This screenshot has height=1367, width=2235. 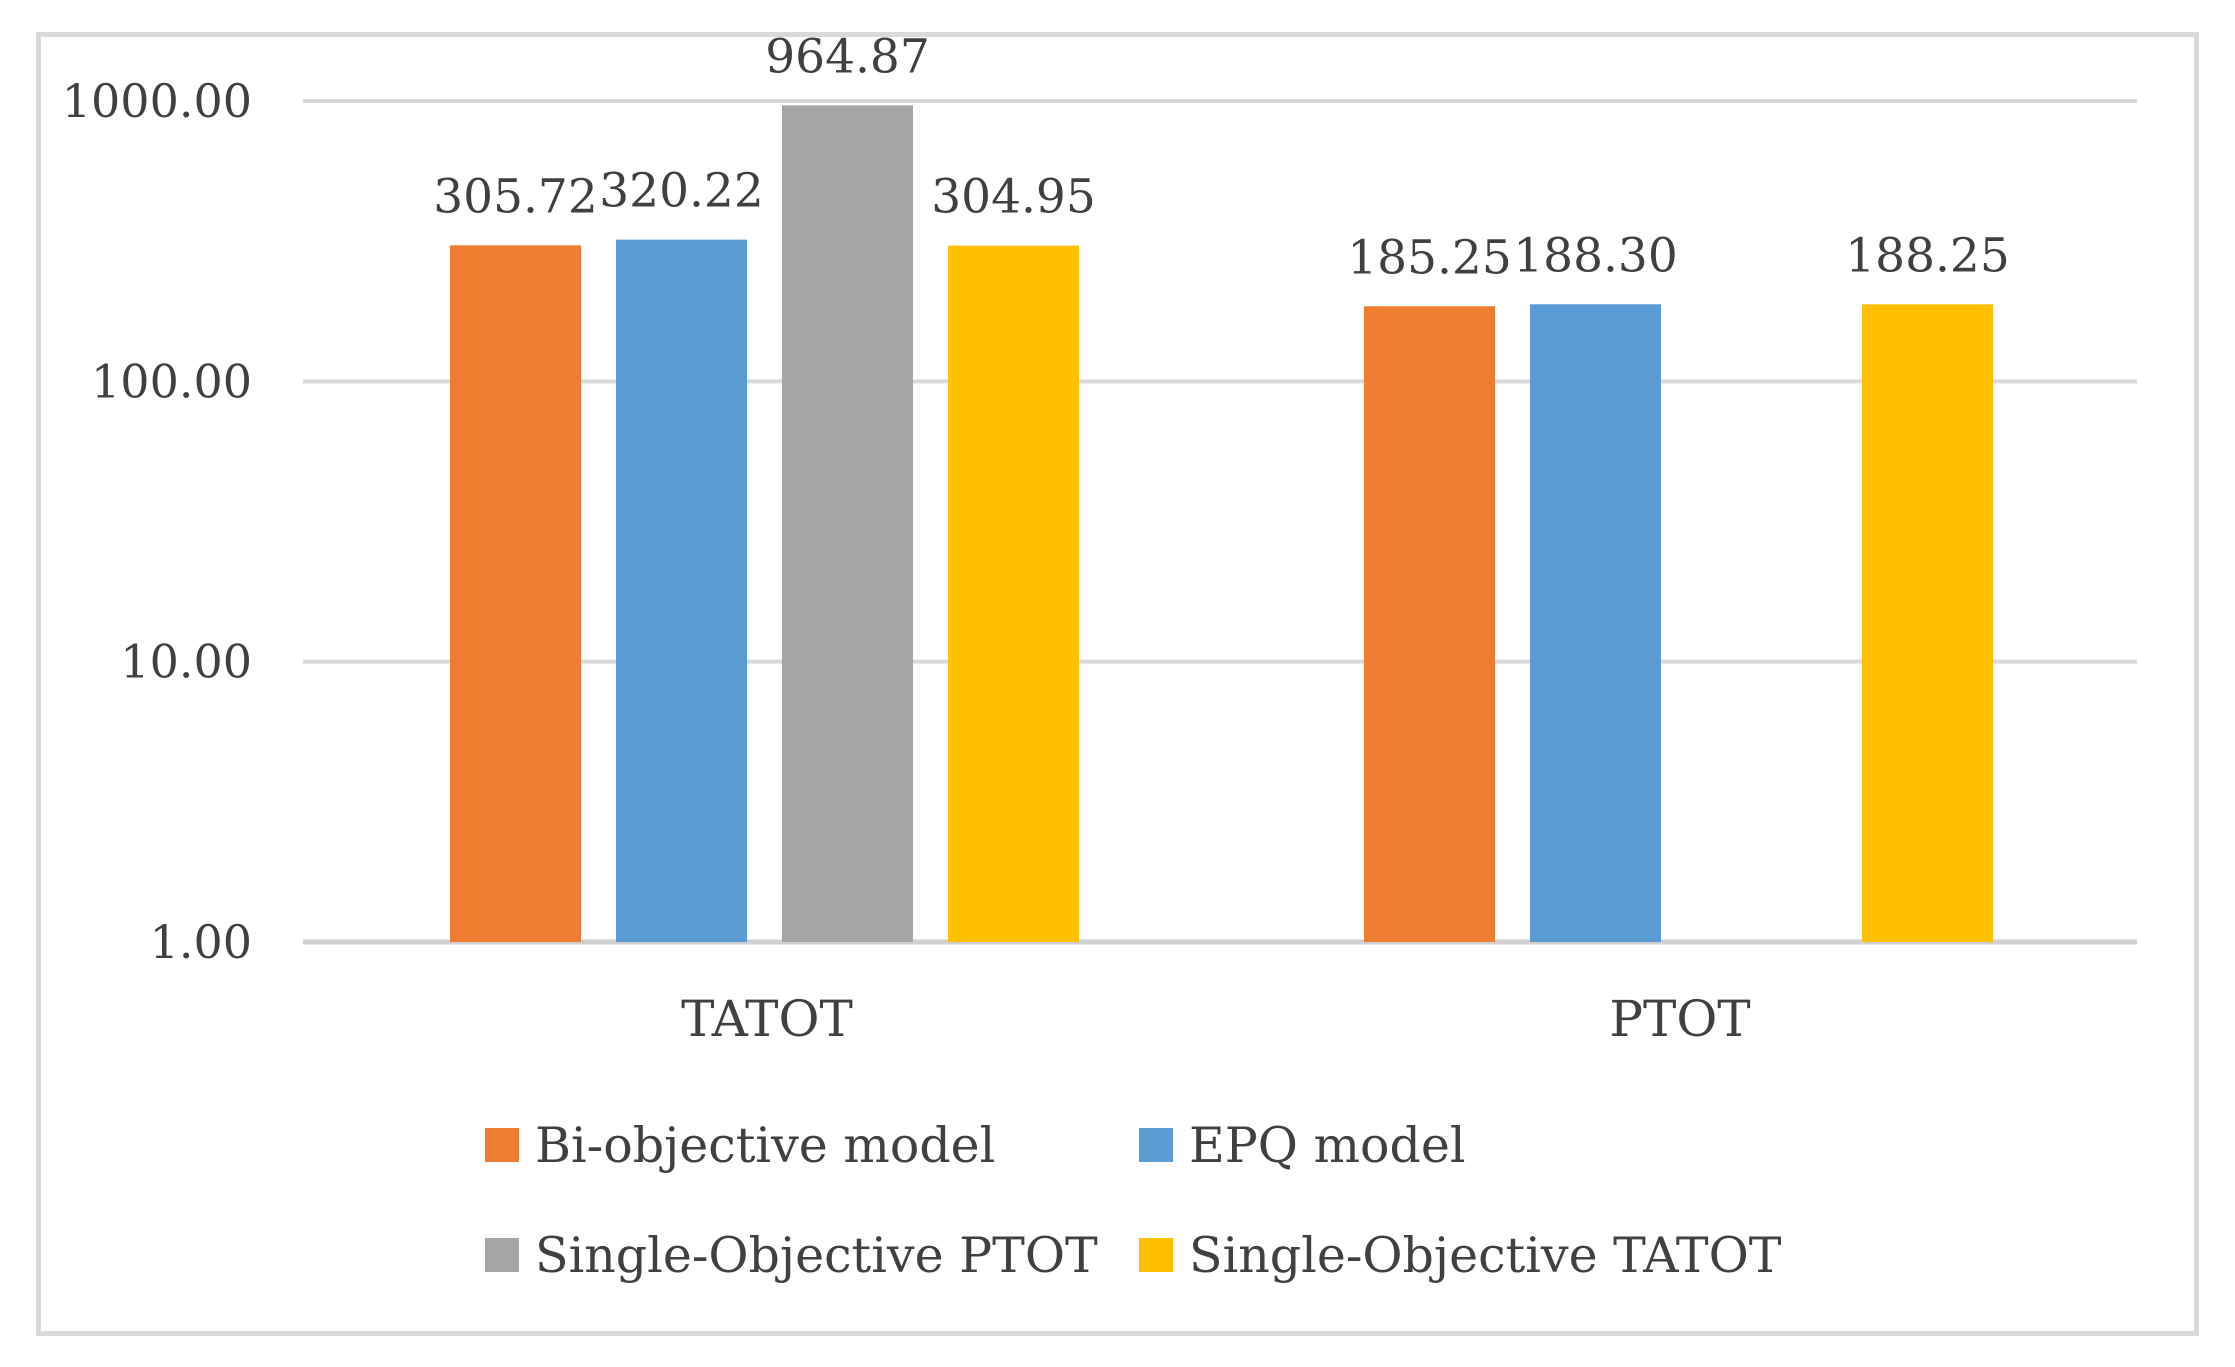 I want to click on data-label: 320.22, so click(x=681, y=191).